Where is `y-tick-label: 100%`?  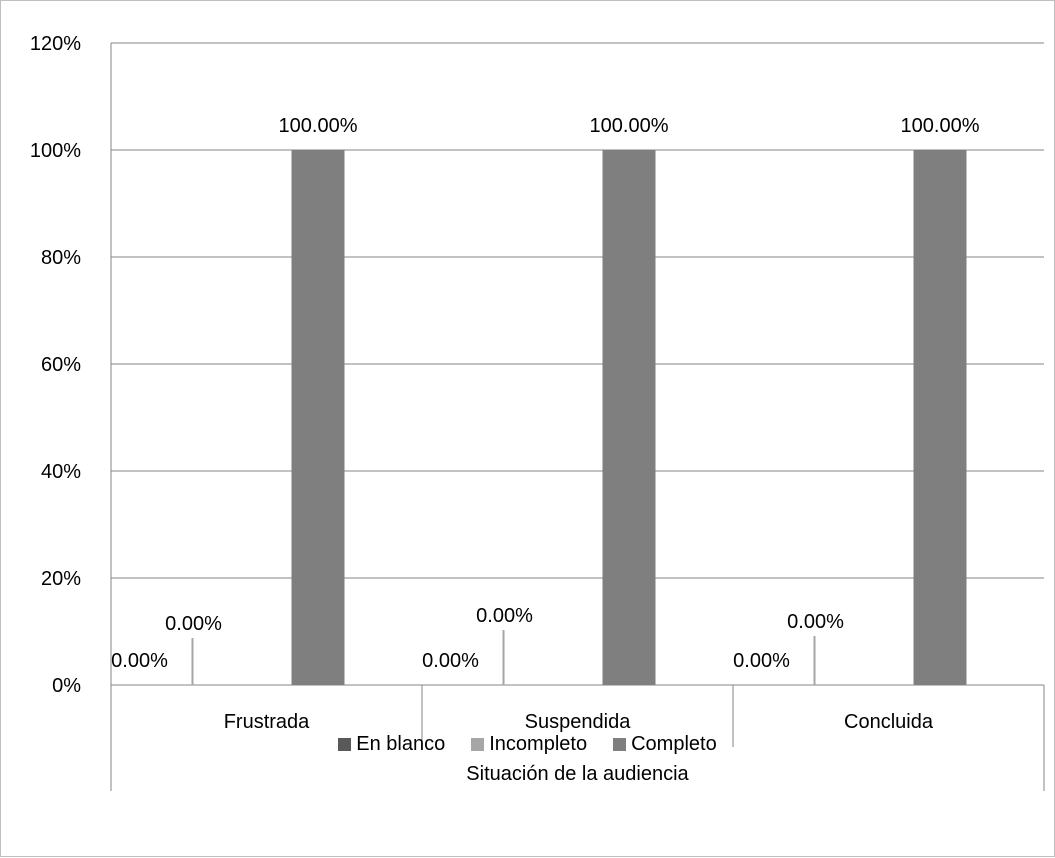 y-tick-label: 100% is located at coordinates (55, 151).